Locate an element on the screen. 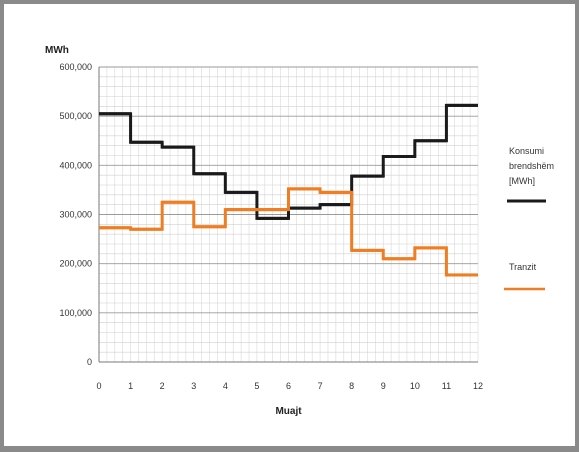 The image size is (579, 452). y-tick-label: 200,000 is located at coordinates (75, 264).